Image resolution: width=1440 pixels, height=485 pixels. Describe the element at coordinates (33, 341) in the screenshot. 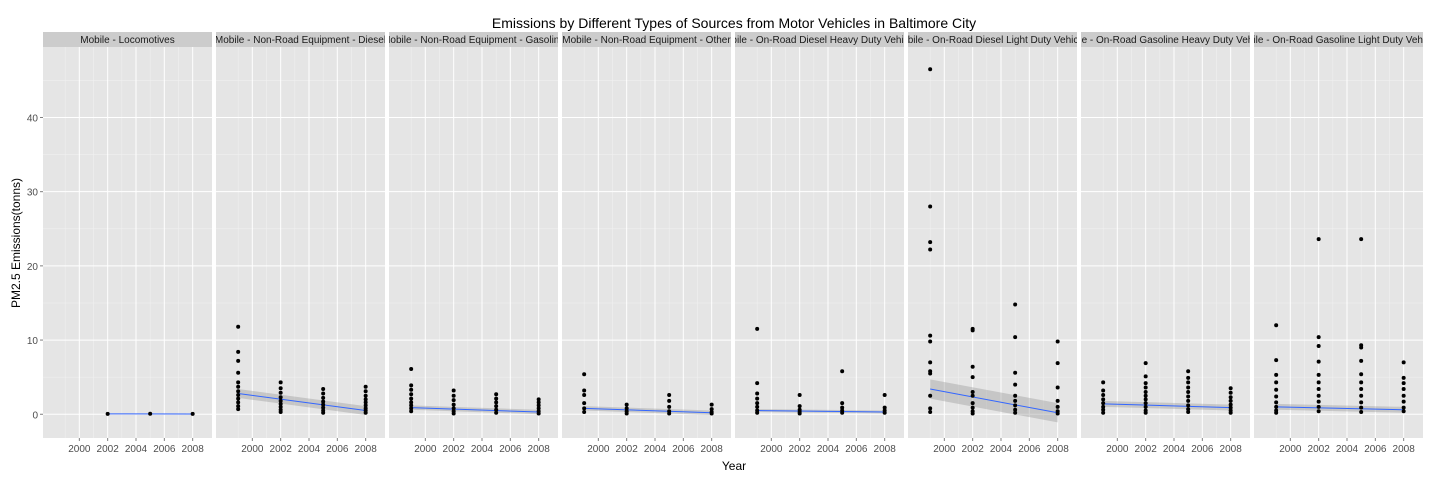

I see `y-tick-label: 10` at that location.